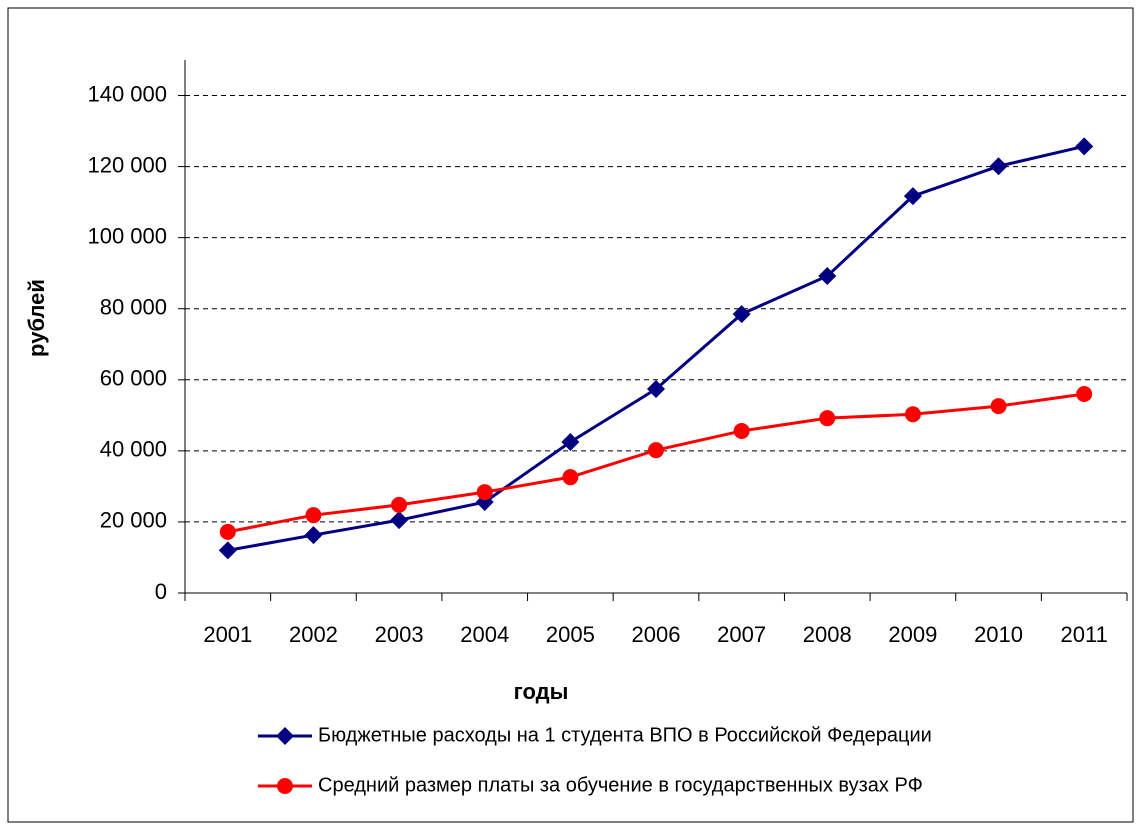  I want to click on x-tick-label: 2010, so click(998, 634).